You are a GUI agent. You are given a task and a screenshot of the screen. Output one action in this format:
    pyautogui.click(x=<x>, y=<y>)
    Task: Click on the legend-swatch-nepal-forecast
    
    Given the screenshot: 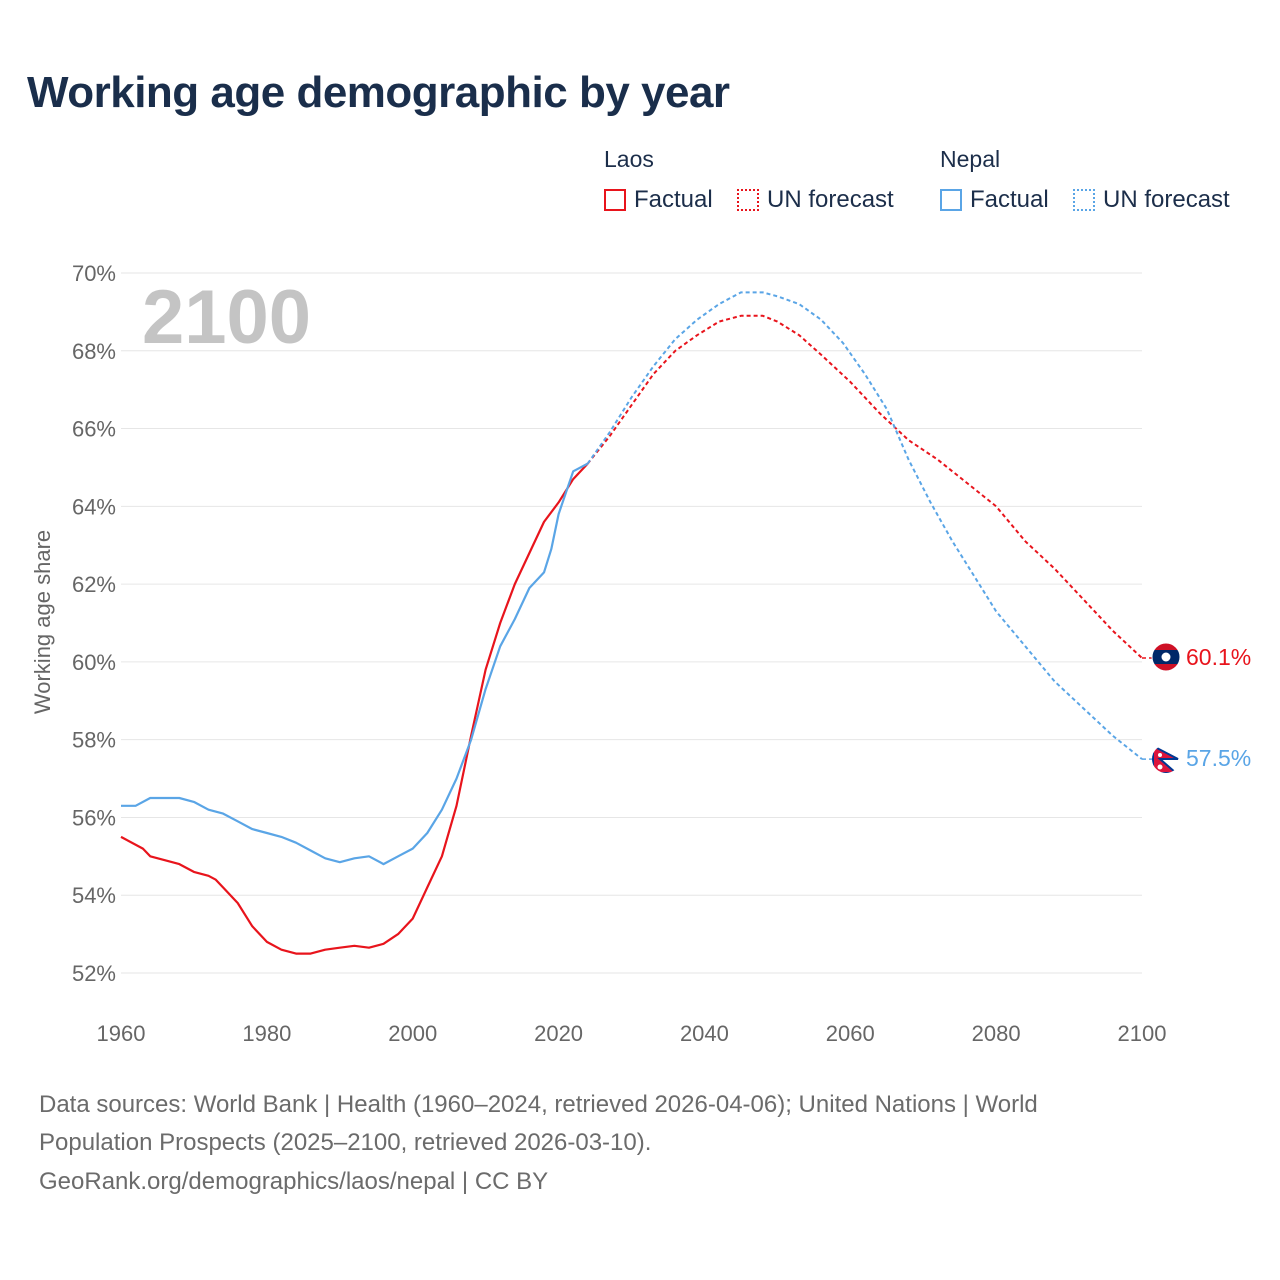 What is the action you would take?
    pyautogui.click(x=1084, y=200)
    